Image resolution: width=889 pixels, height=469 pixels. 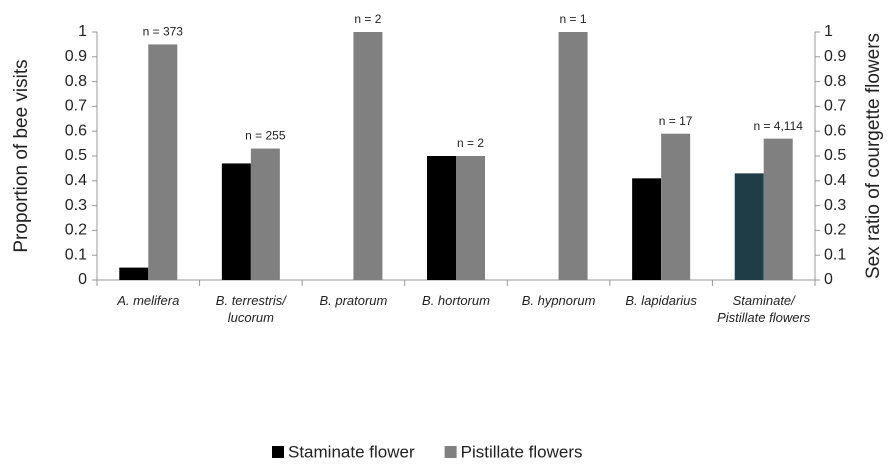 I want to click on y2-tick-label: 0.5, so click(x=835, y=155).